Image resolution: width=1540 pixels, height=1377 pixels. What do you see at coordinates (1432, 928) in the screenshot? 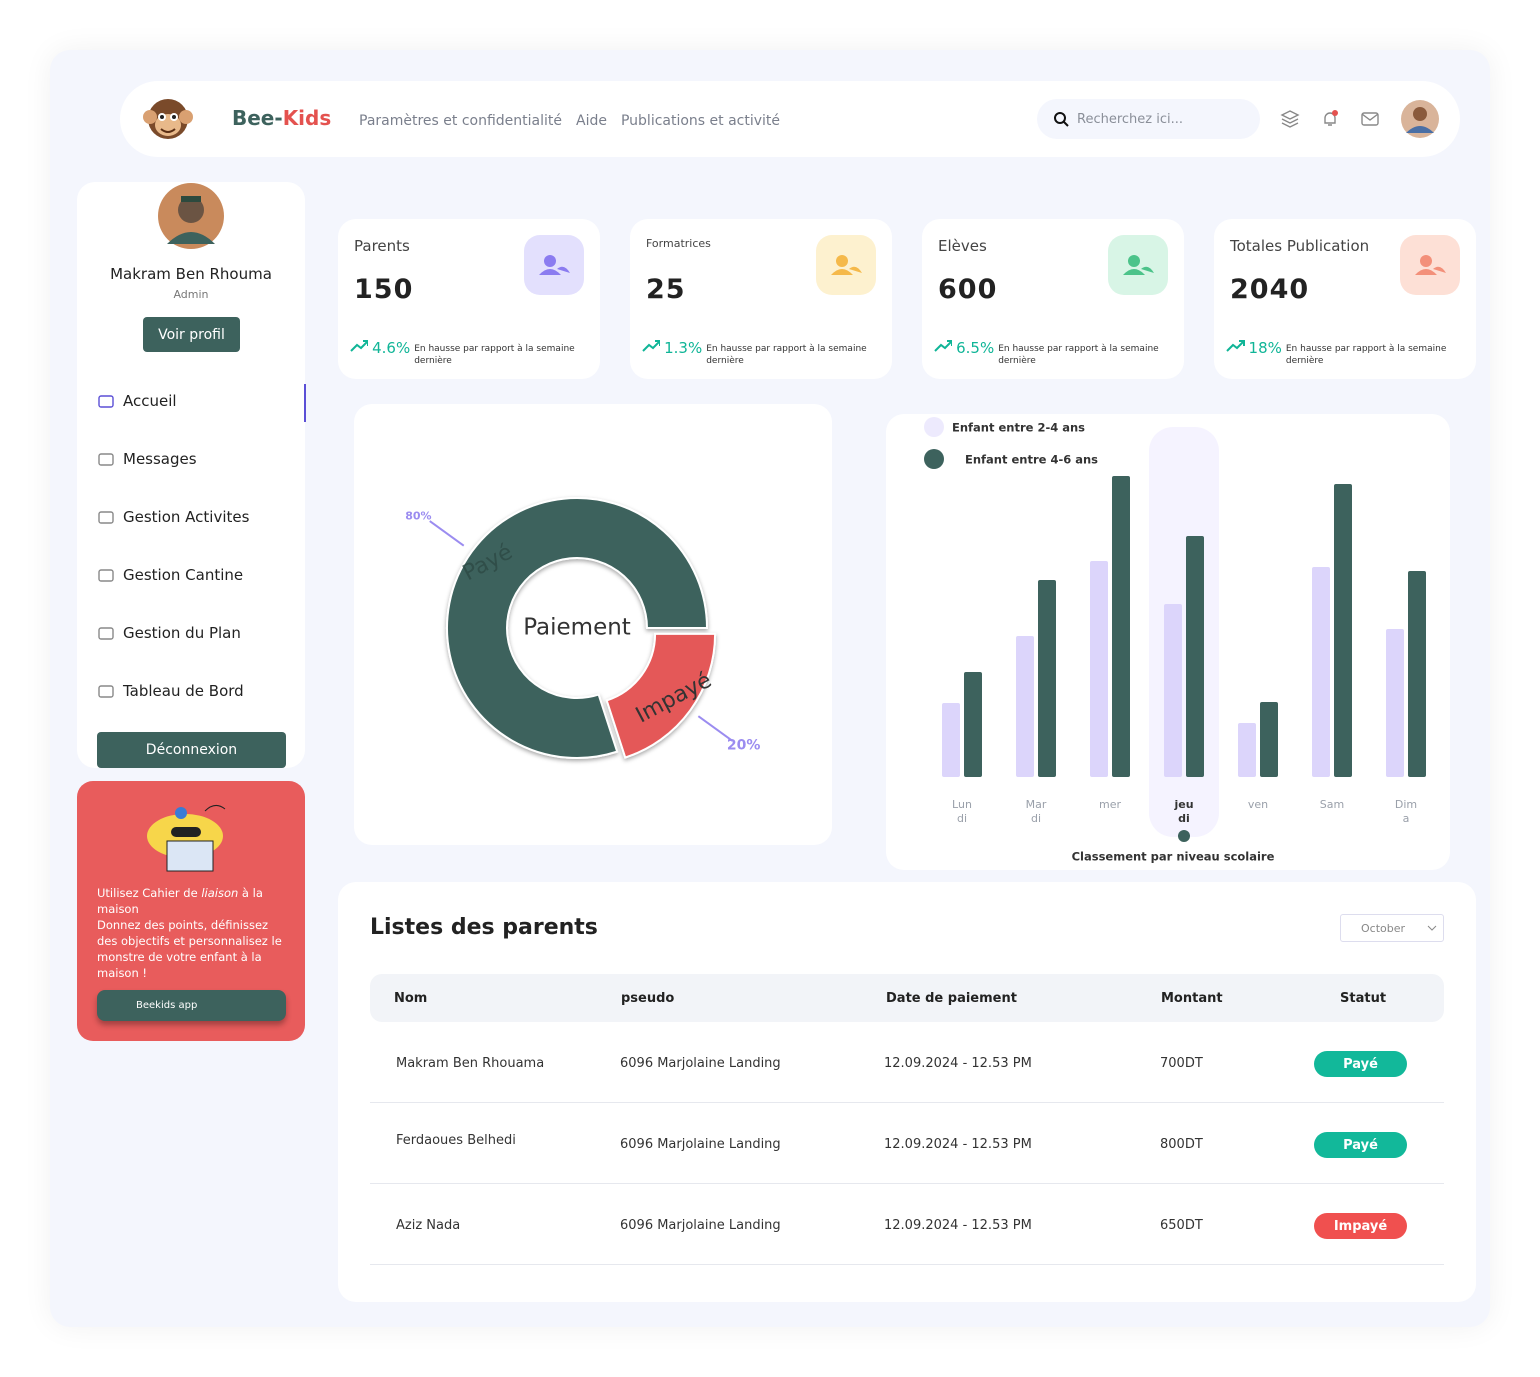
I see `chevron` at bounding box center [1432, 928].